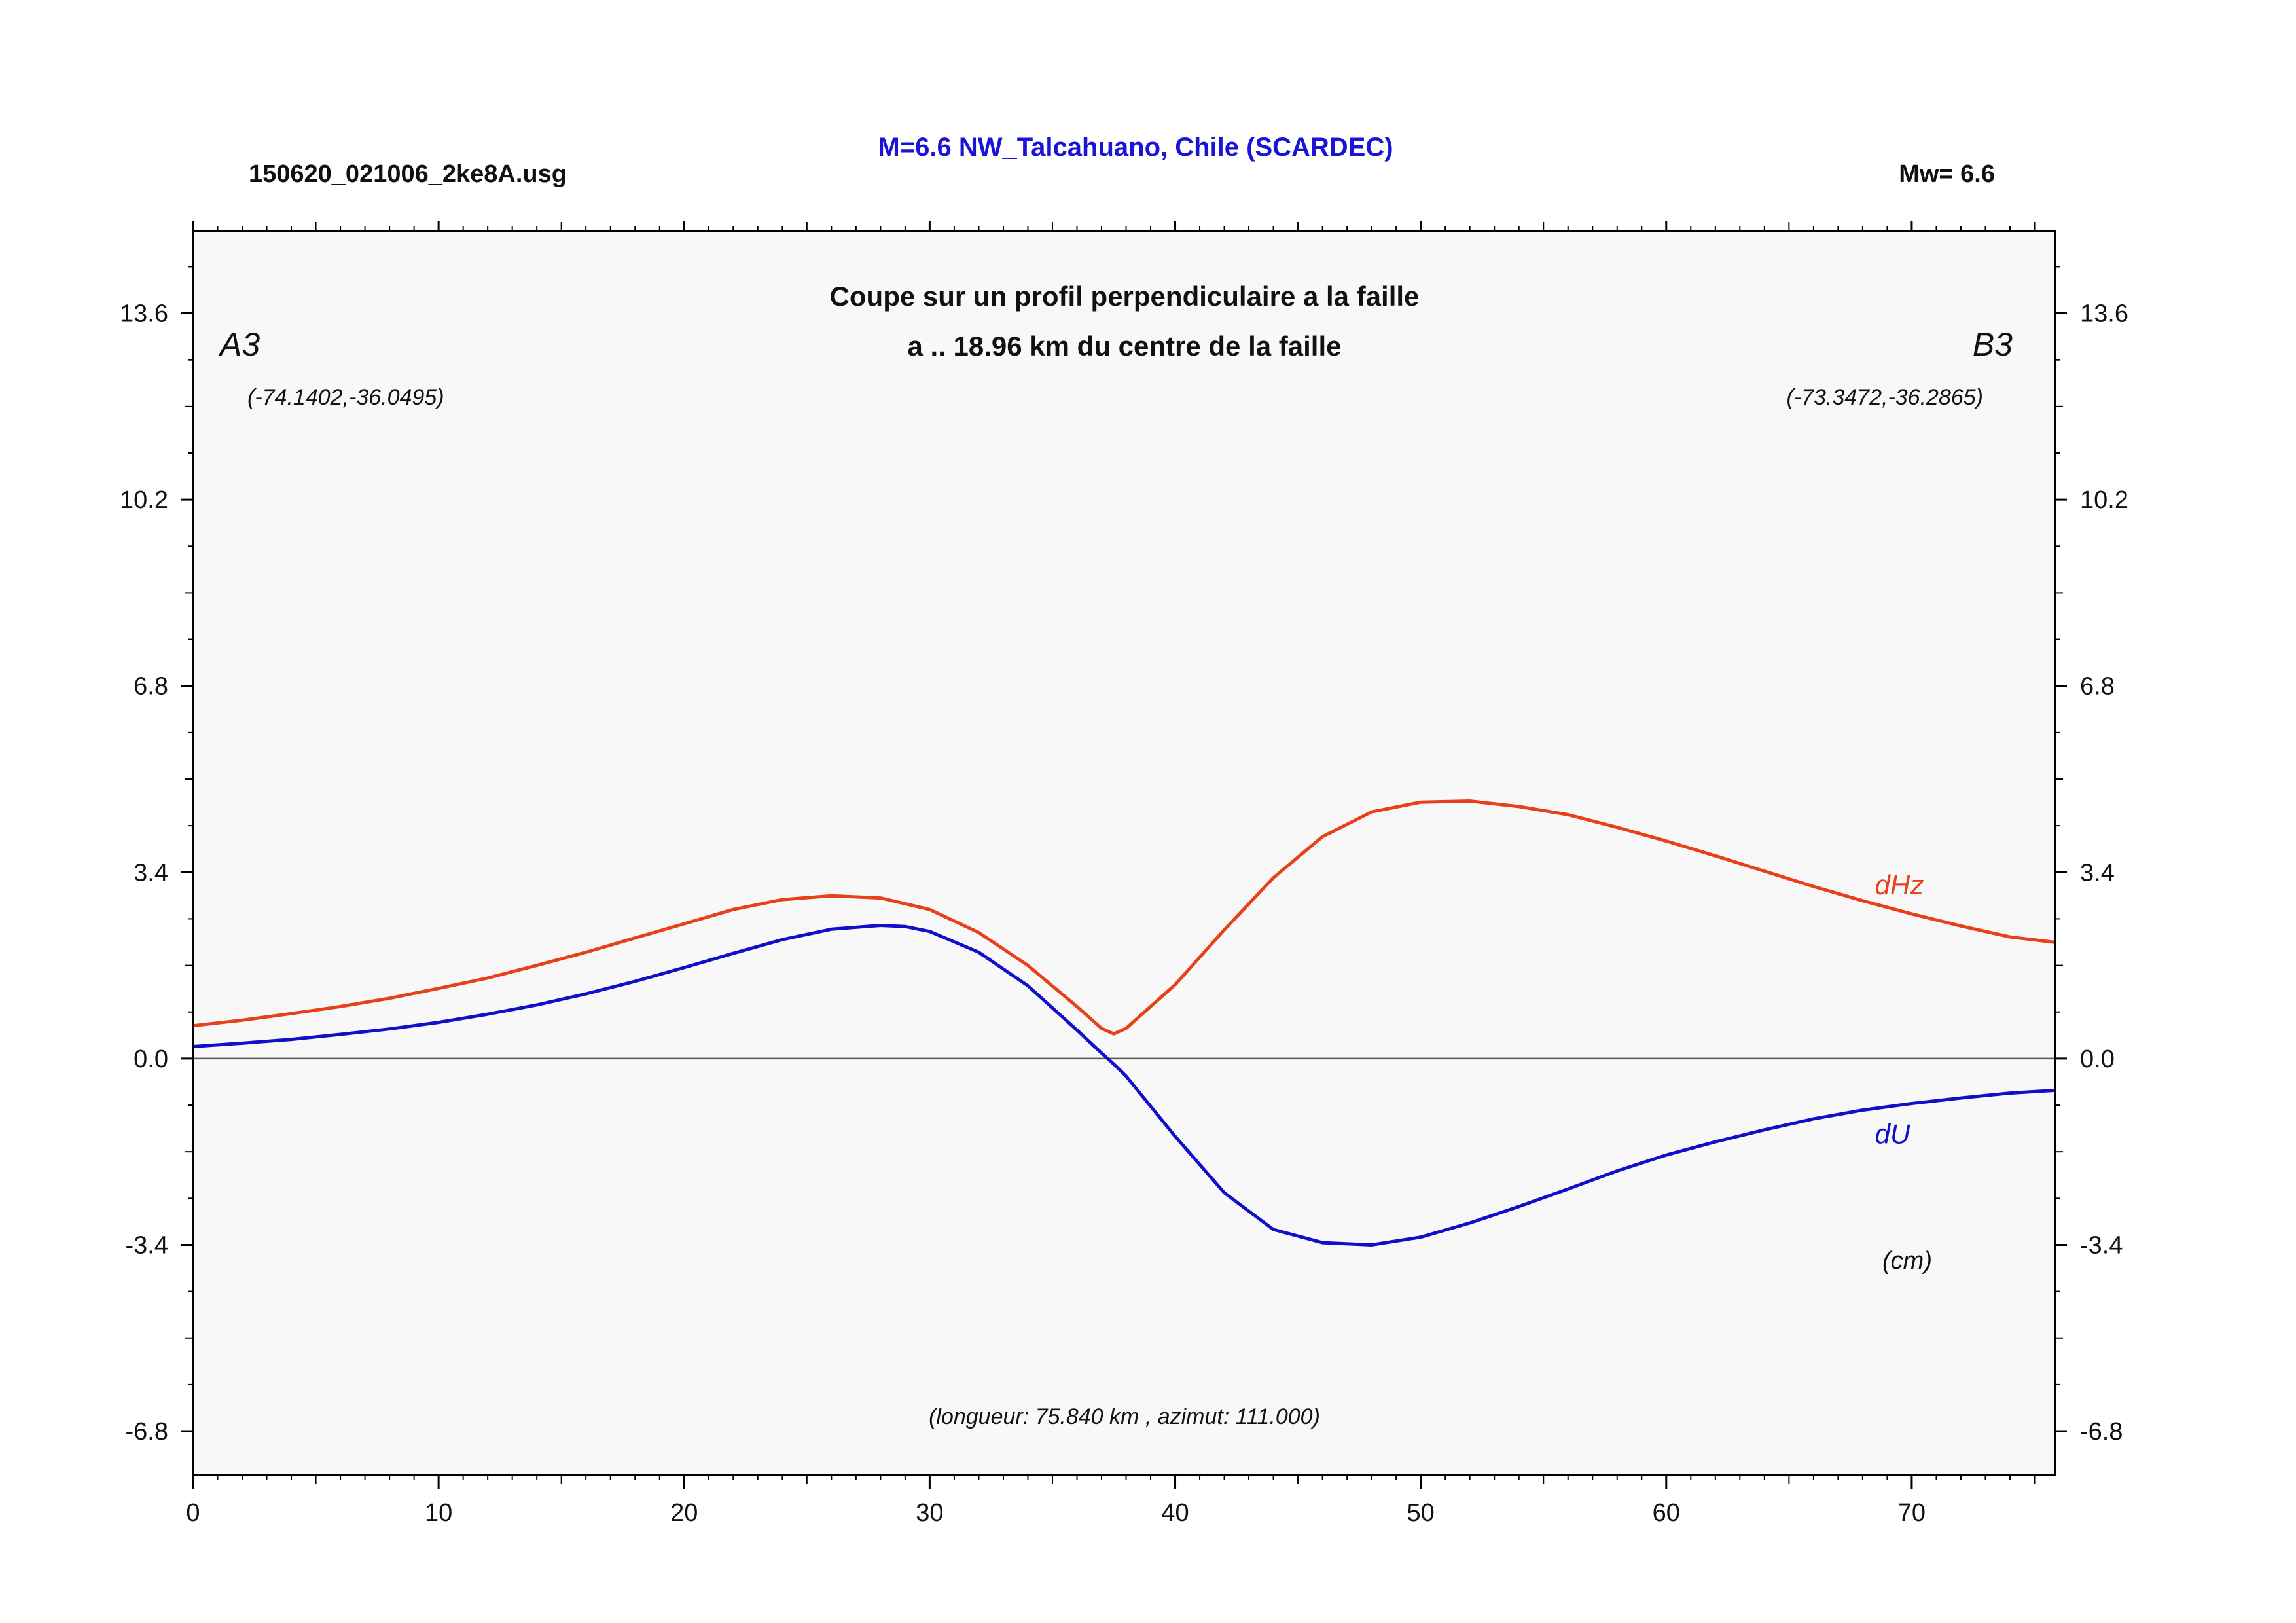  Describe the element at coordinates (151, 687) in the screenshot. I see `y-tick-label-left: 6.8` at that location.